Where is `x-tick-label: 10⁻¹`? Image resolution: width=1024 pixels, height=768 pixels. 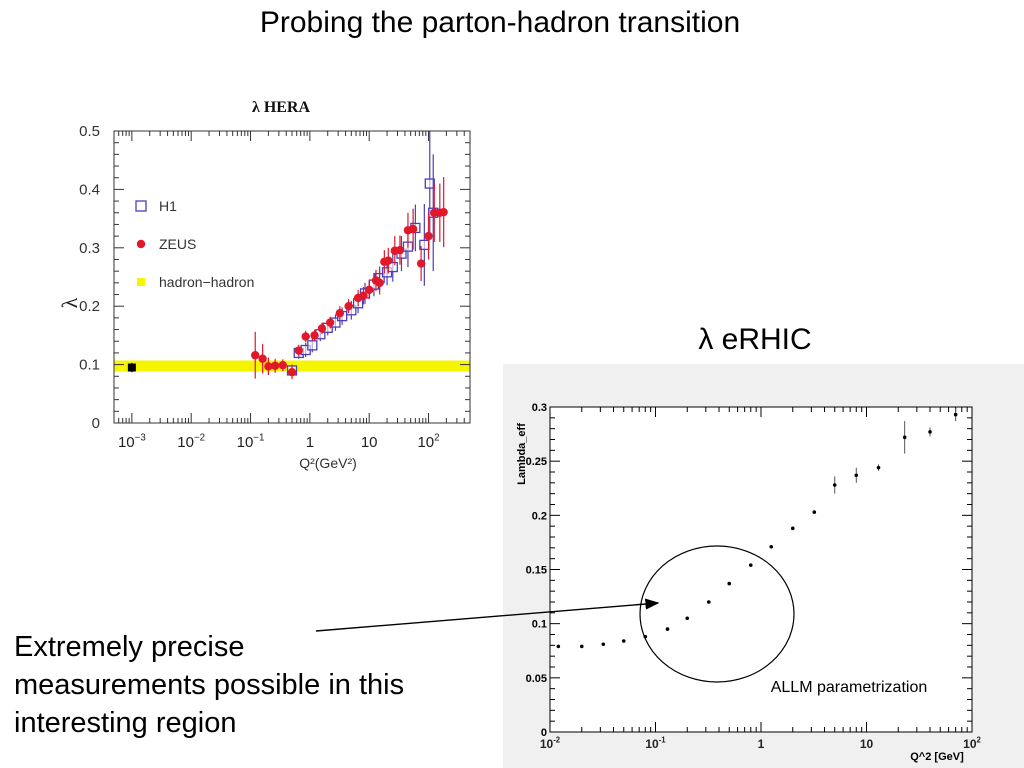
x-tick-label: 10⁻¹ is located at coordinates (251, 441).